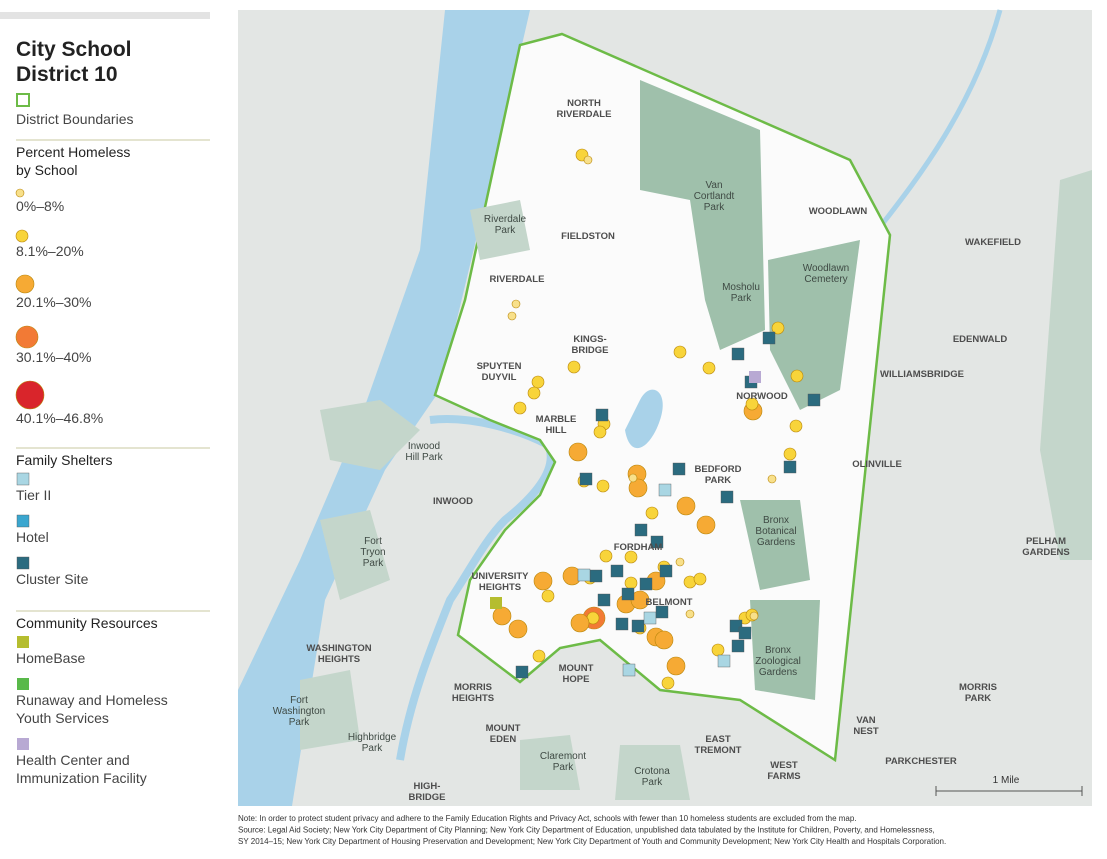  What do you see at coordinates (589, 339) in the screenshot?
I see `place-label: KINGS-` at bounding box center [589, 339].